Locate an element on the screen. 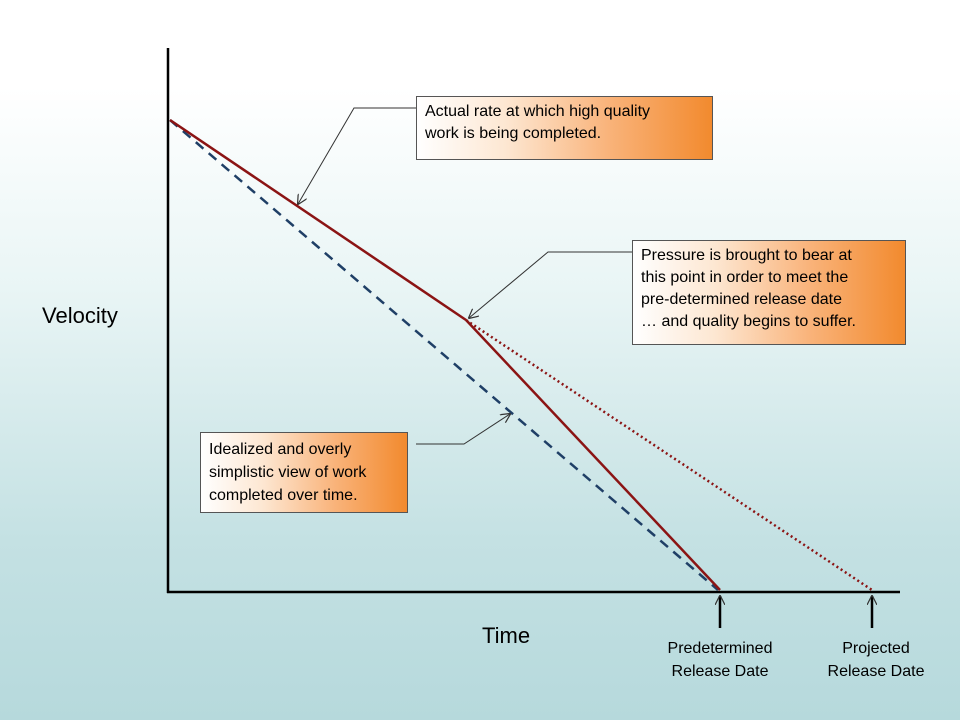 This screenshot has width=960, height=720. callout-line: Pressure is brought to bear at is located at coordinates (746, 255).